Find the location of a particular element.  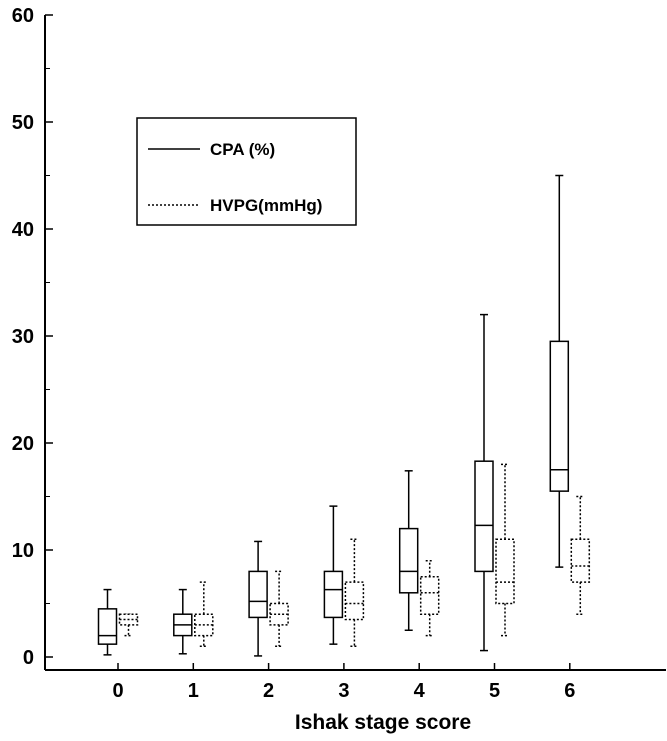

x-tick-label: 0 is located at coordinates (117, 691).